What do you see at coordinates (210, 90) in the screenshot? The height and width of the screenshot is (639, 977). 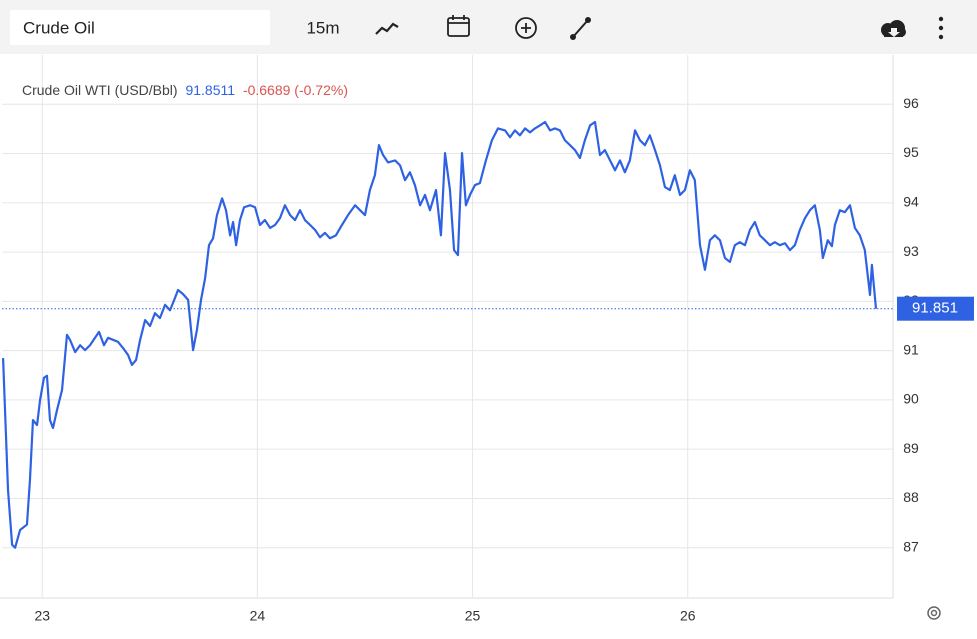 I see `last-price: 91.8511` at bounding box center [210, 90].